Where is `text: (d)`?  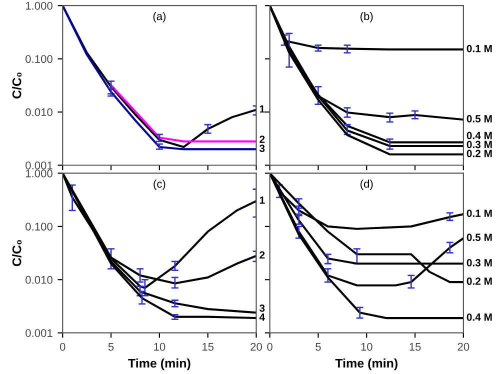
text: (d) is located at coordinates (366, 185).